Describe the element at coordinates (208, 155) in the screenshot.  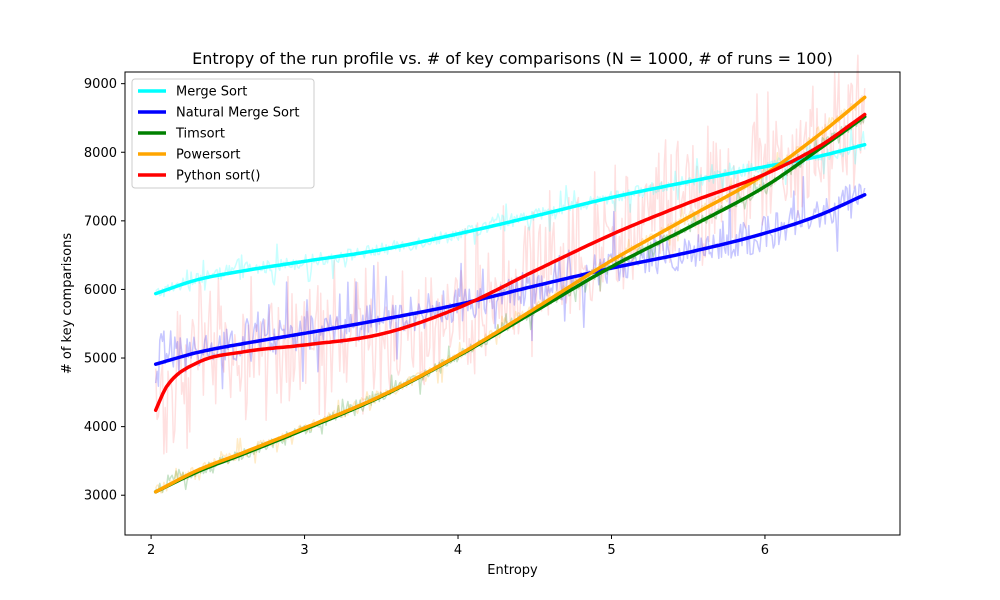
I see `legend-label-powersort: Powersort` at that location.